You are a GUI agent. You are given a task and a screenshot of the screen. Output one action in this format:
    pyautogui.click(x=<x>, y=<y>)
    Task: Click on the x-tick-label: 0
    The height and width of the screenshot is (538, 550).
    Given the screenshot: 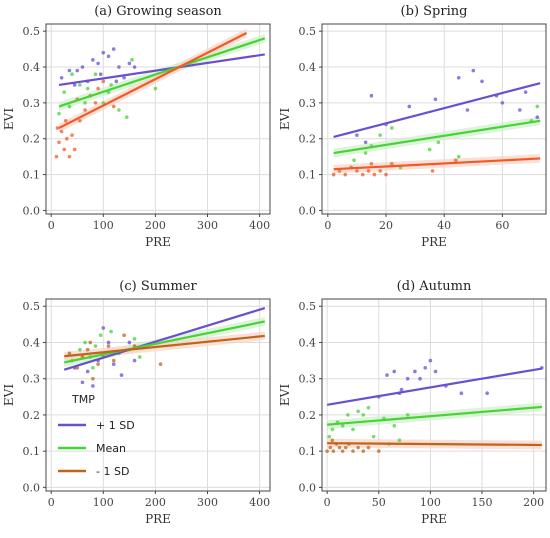 What is the action you would take?
    pyautogui.click(x=51, y=502)
    